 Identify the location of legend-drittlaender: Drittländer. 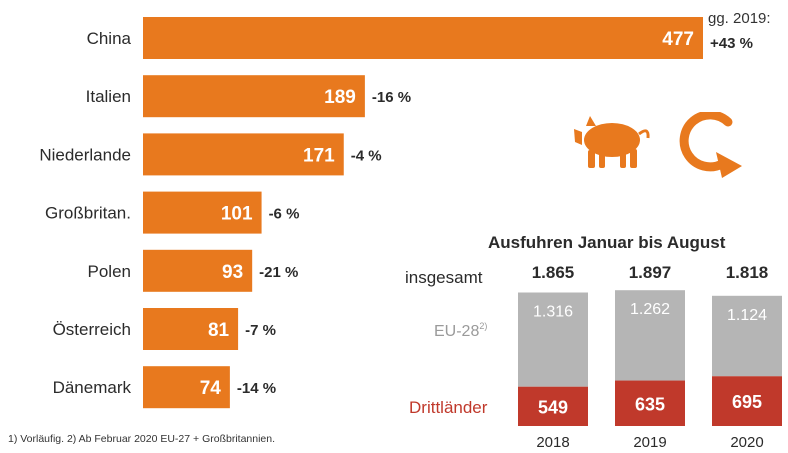
(448, 407).